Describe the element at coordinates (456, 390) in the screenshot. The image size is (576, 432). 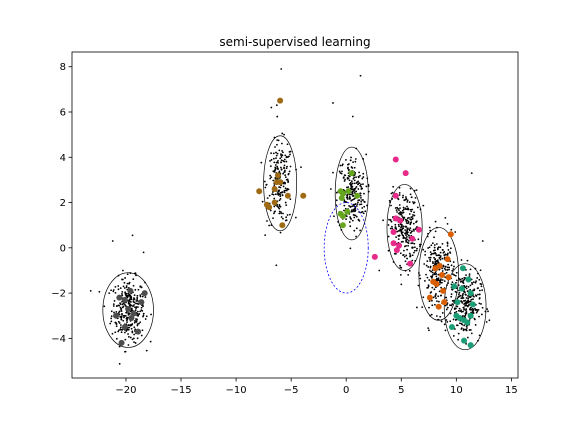
I see `x-tick-label: 10` at that location.